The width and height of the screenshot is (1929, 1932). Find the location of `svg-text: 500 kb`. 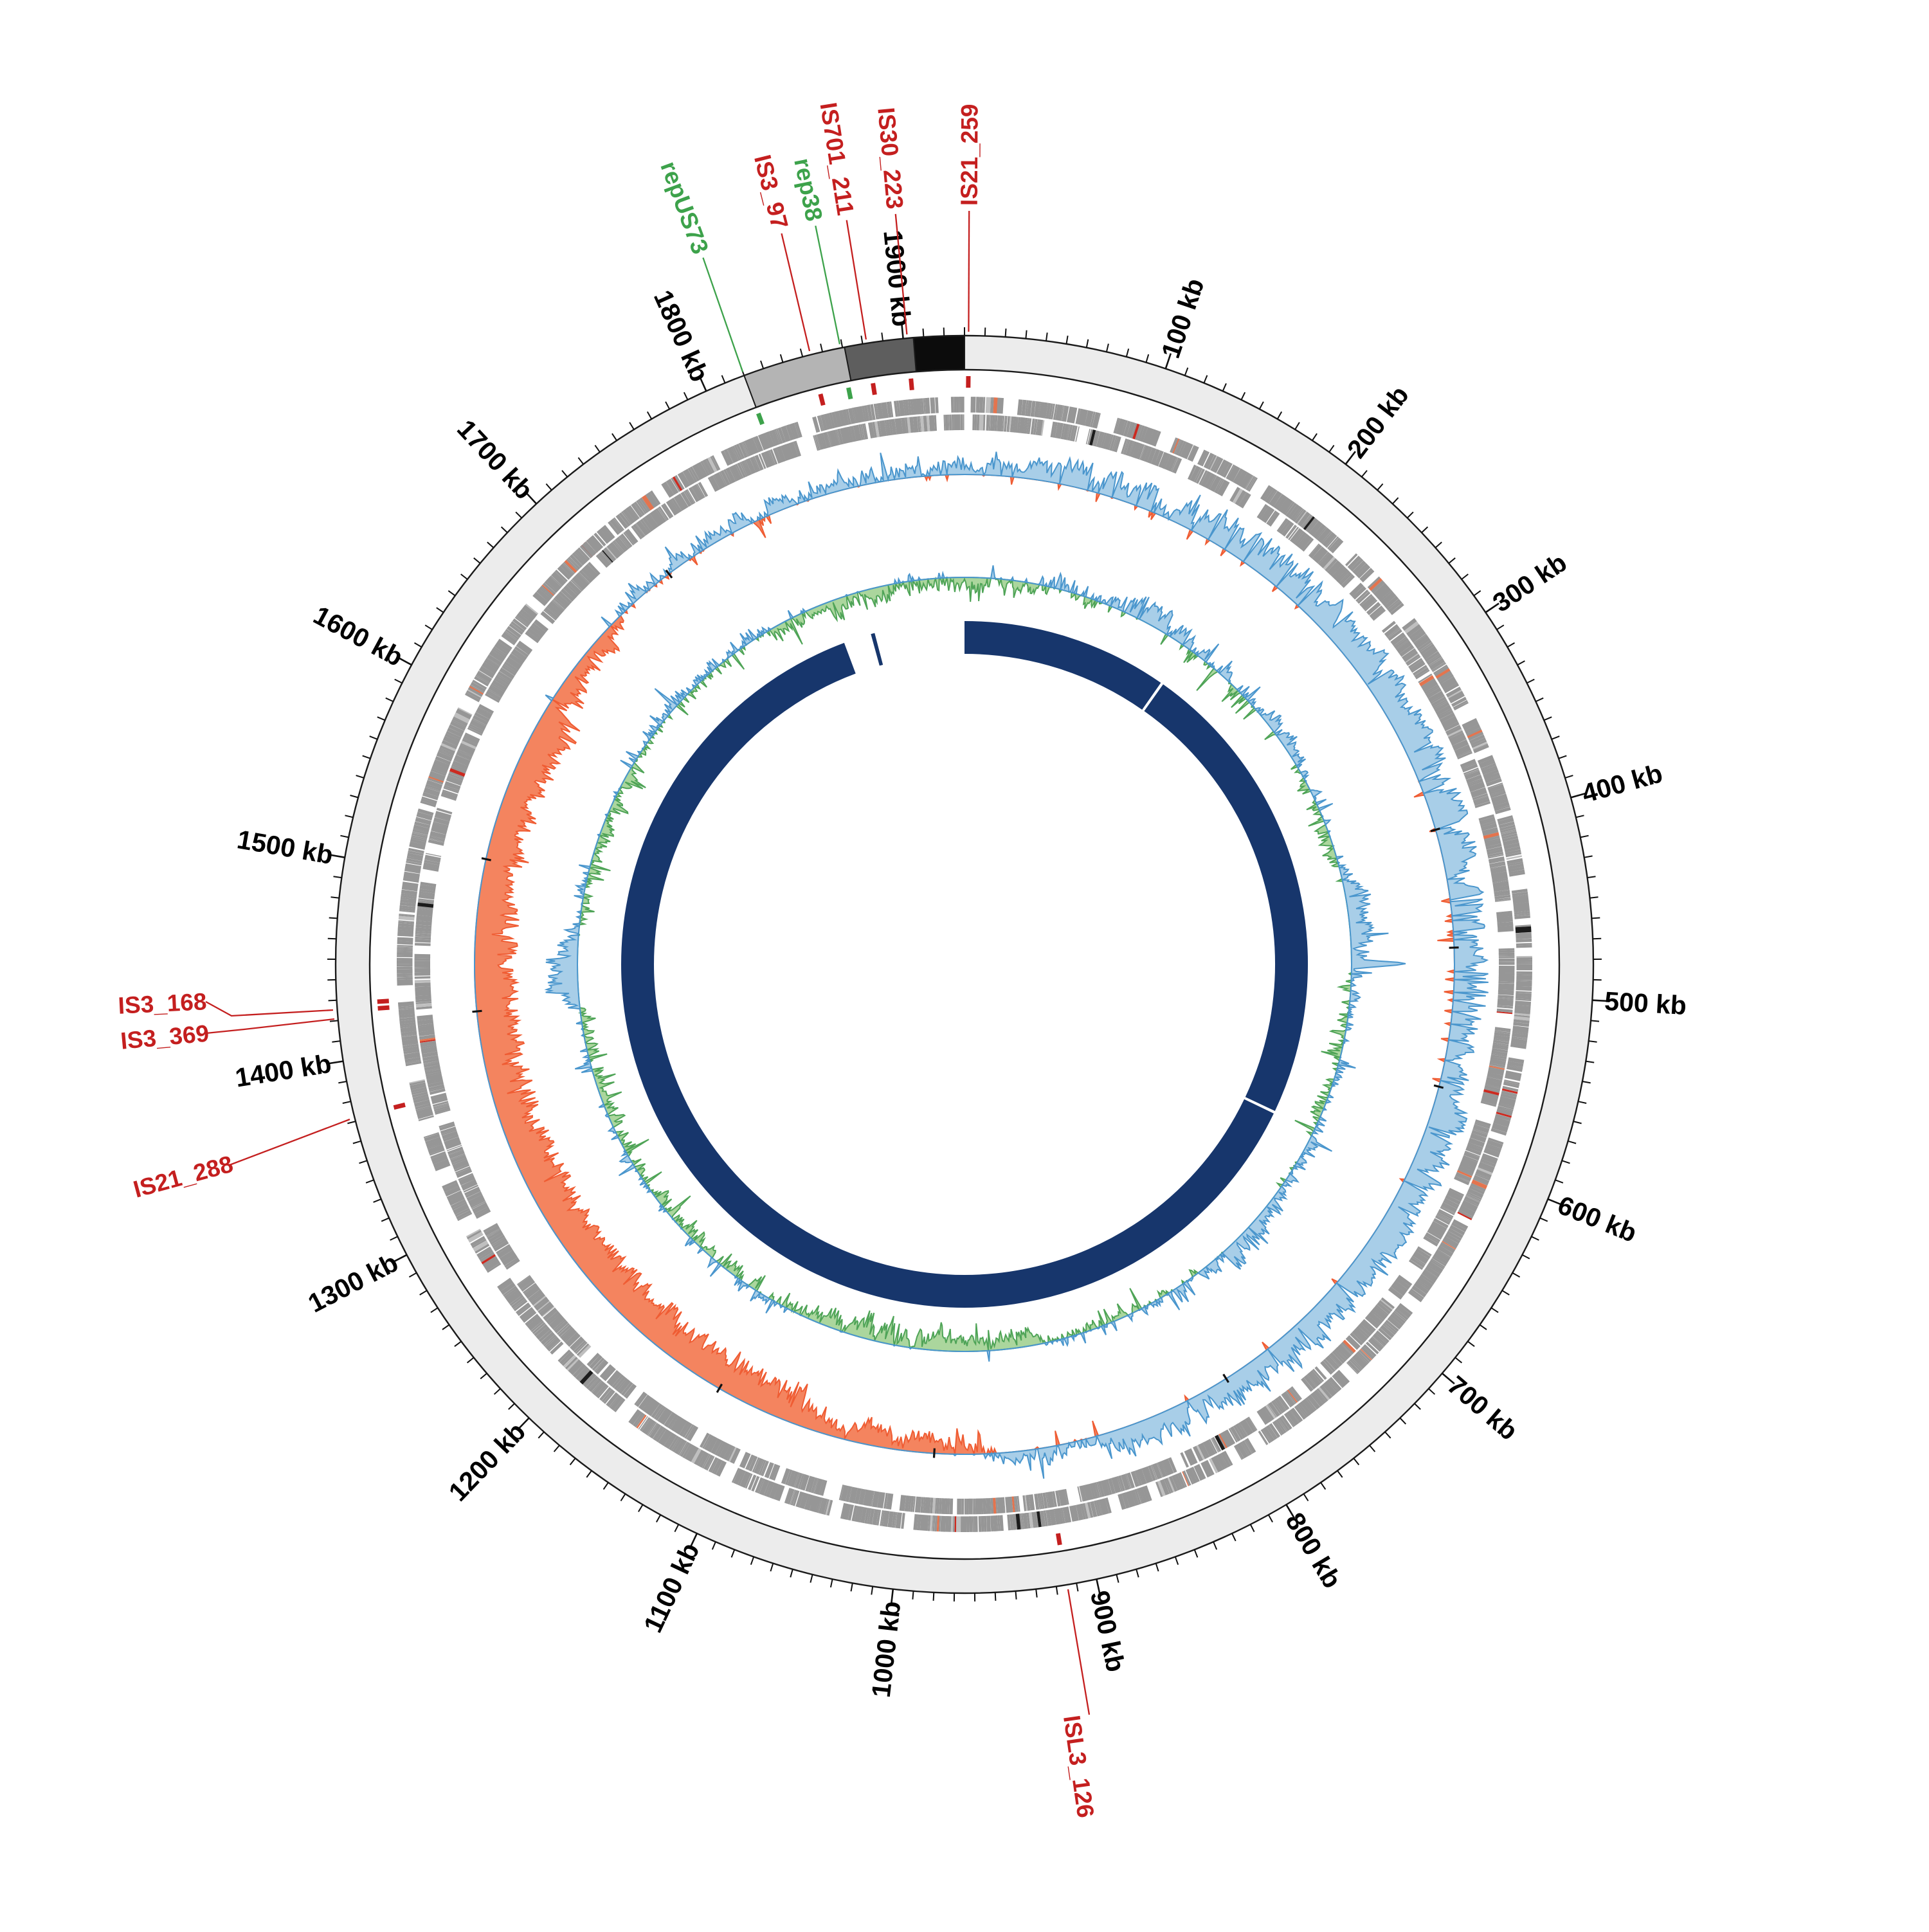

svg-text: 500 kb is located at coordinates (1645, 1003).